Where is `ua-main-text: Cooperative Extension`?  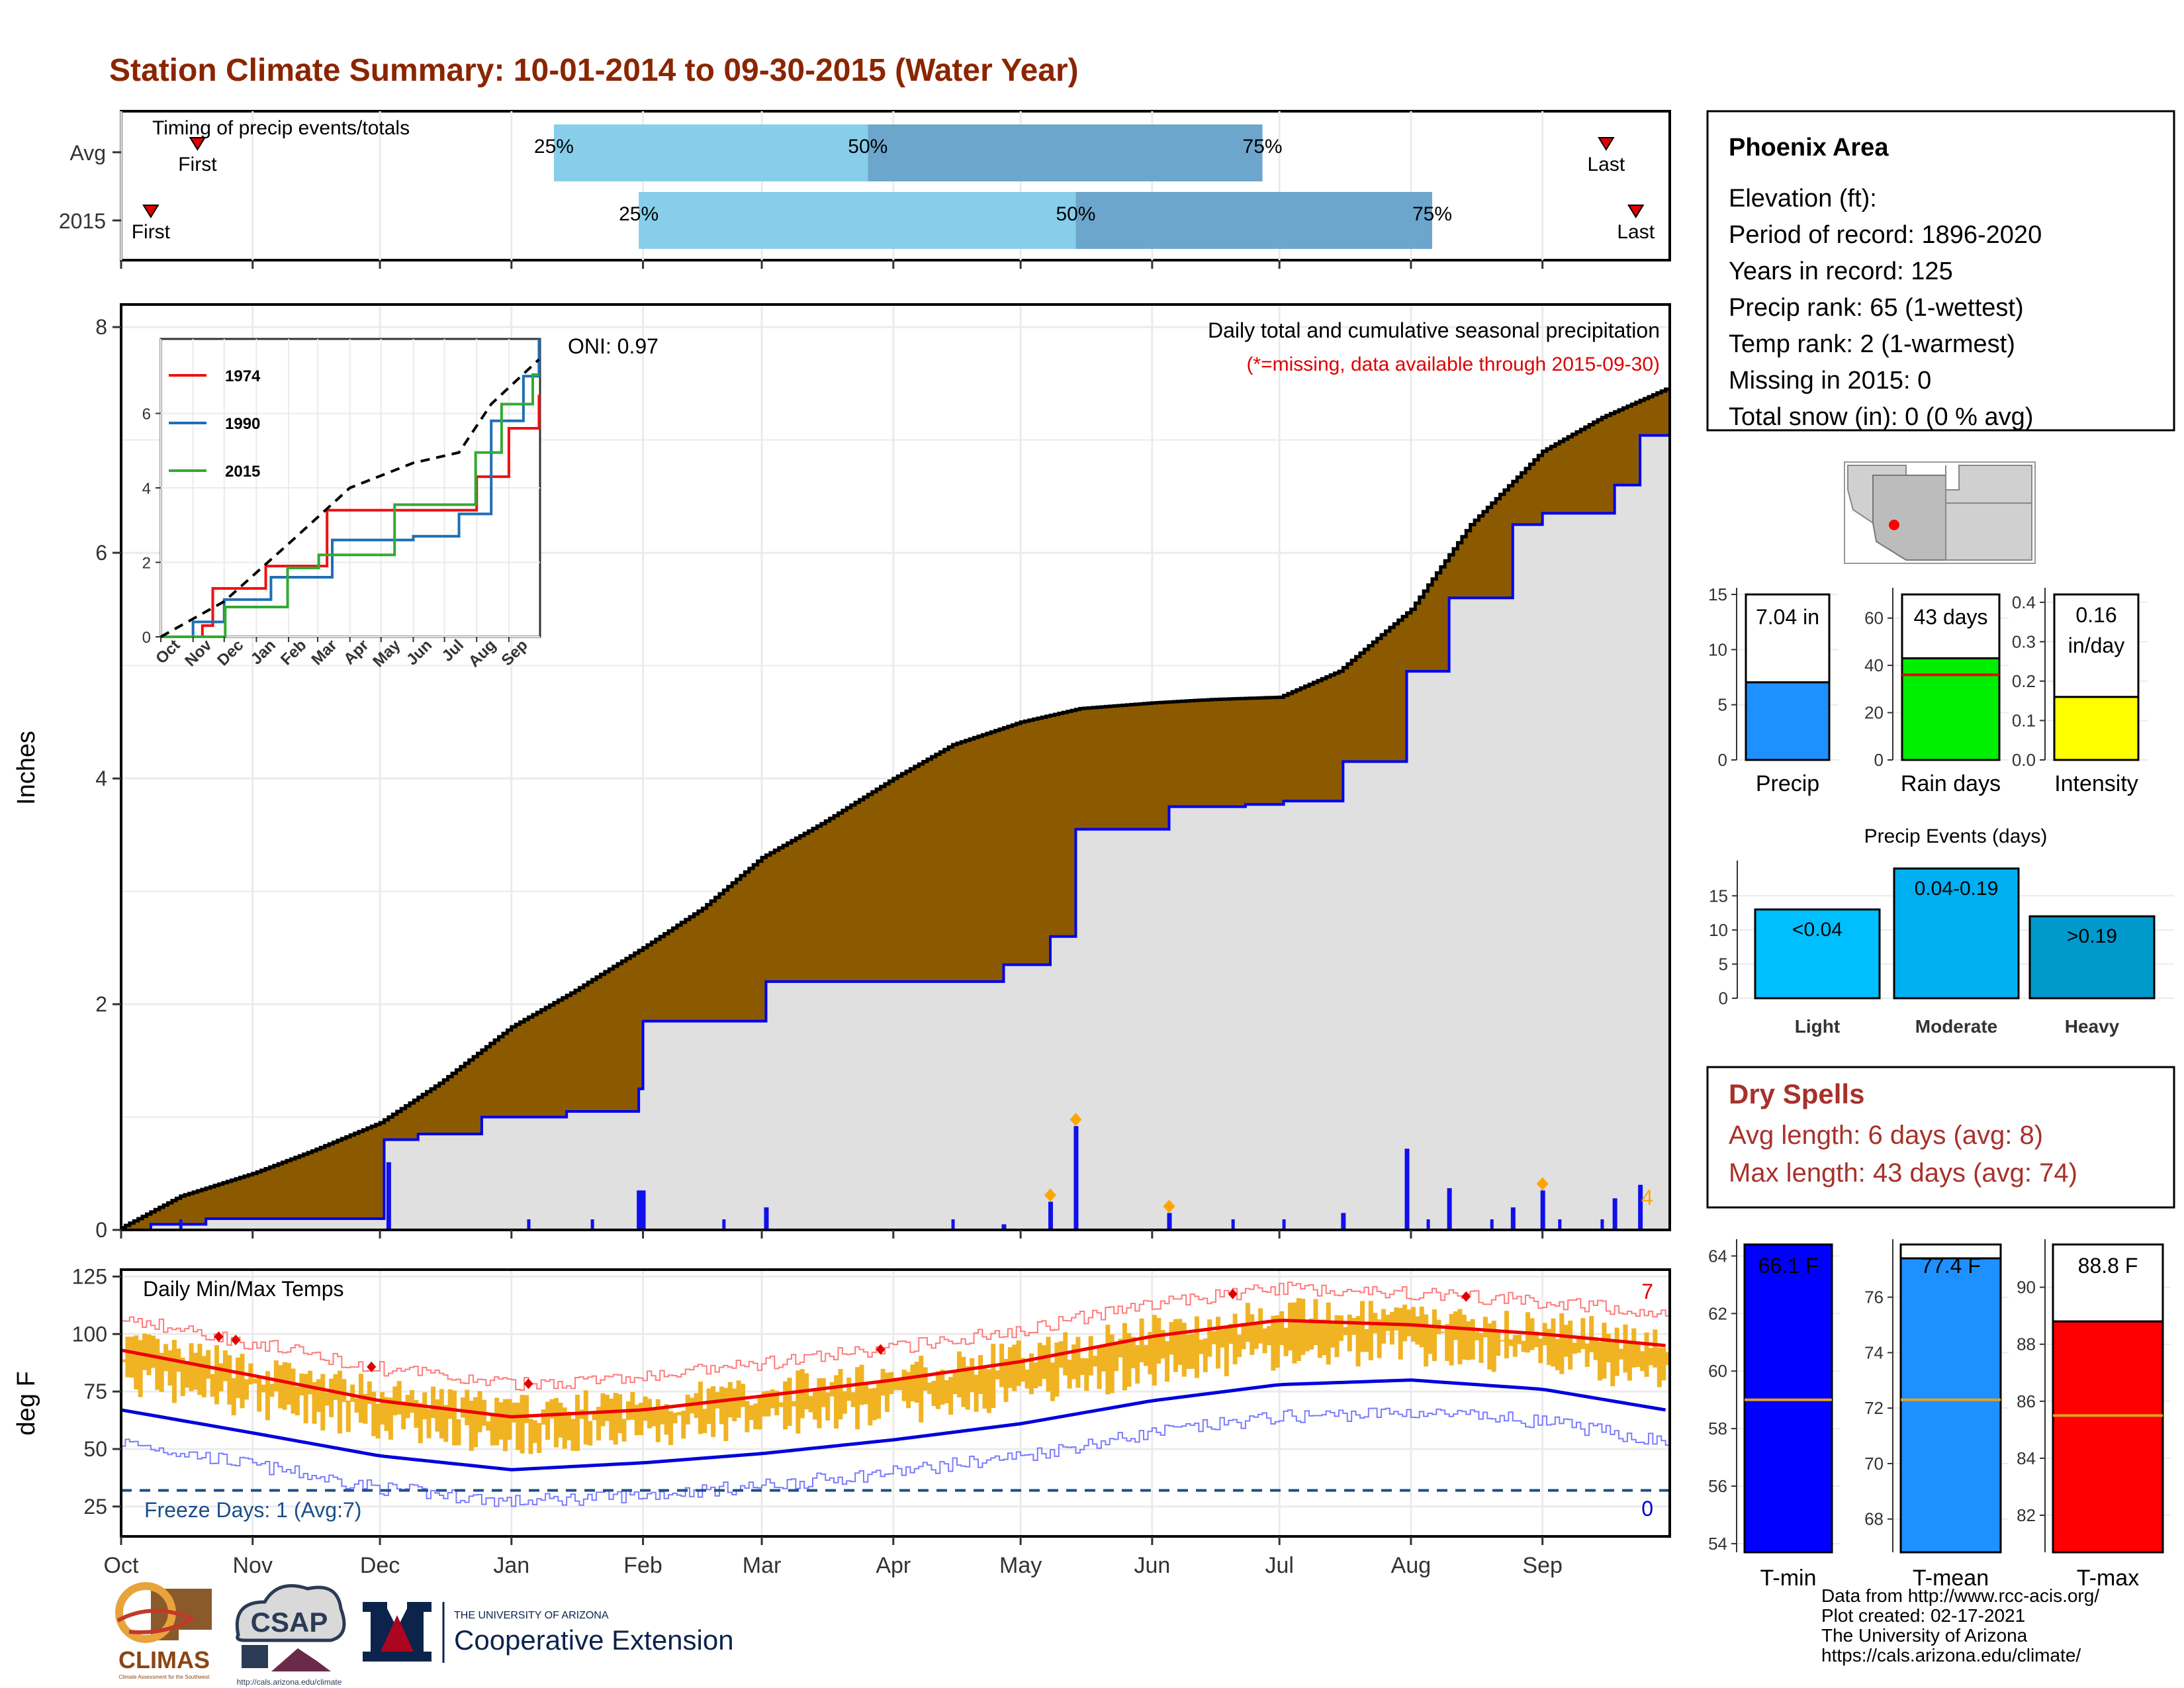 ua-main-text: Cooperative Extension is located at coordinates (594, 1640).